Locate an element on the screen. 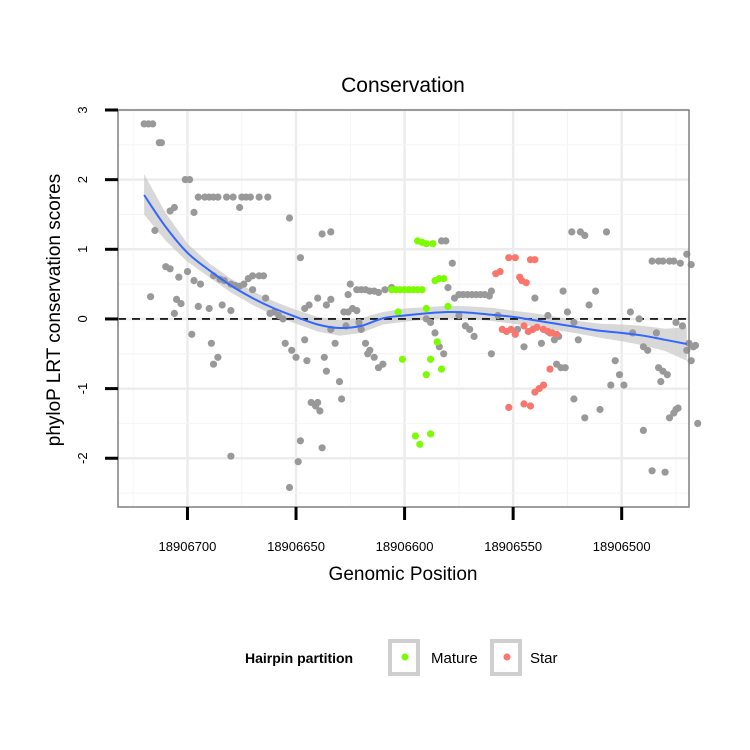 Image resolution: width=750 pixels, height=750 pixels. legend-key-star is located at coordinates (507, 657).